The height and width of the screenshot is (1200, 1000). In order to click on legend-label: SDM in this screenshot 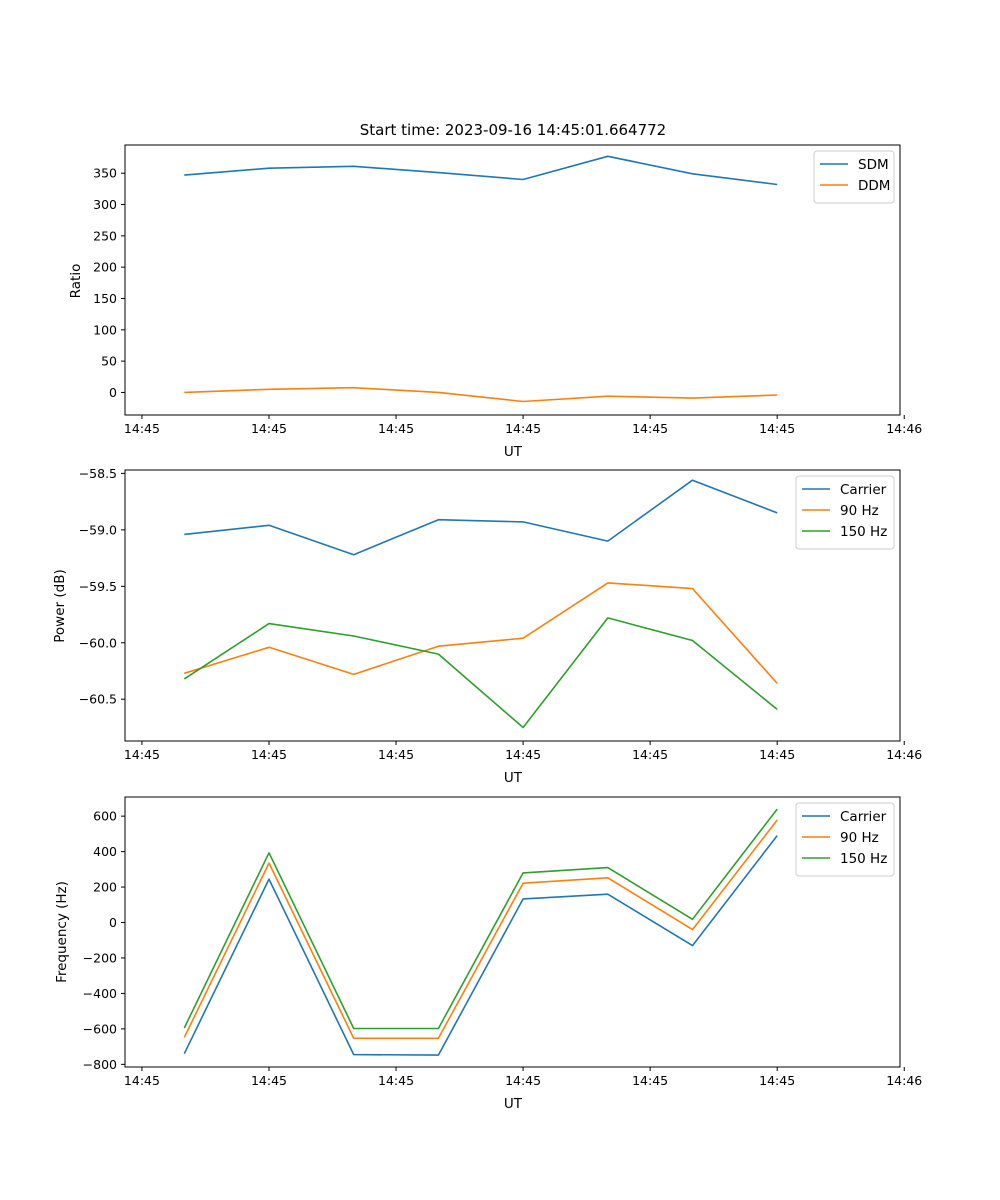, I will do `click(873, 165)`.